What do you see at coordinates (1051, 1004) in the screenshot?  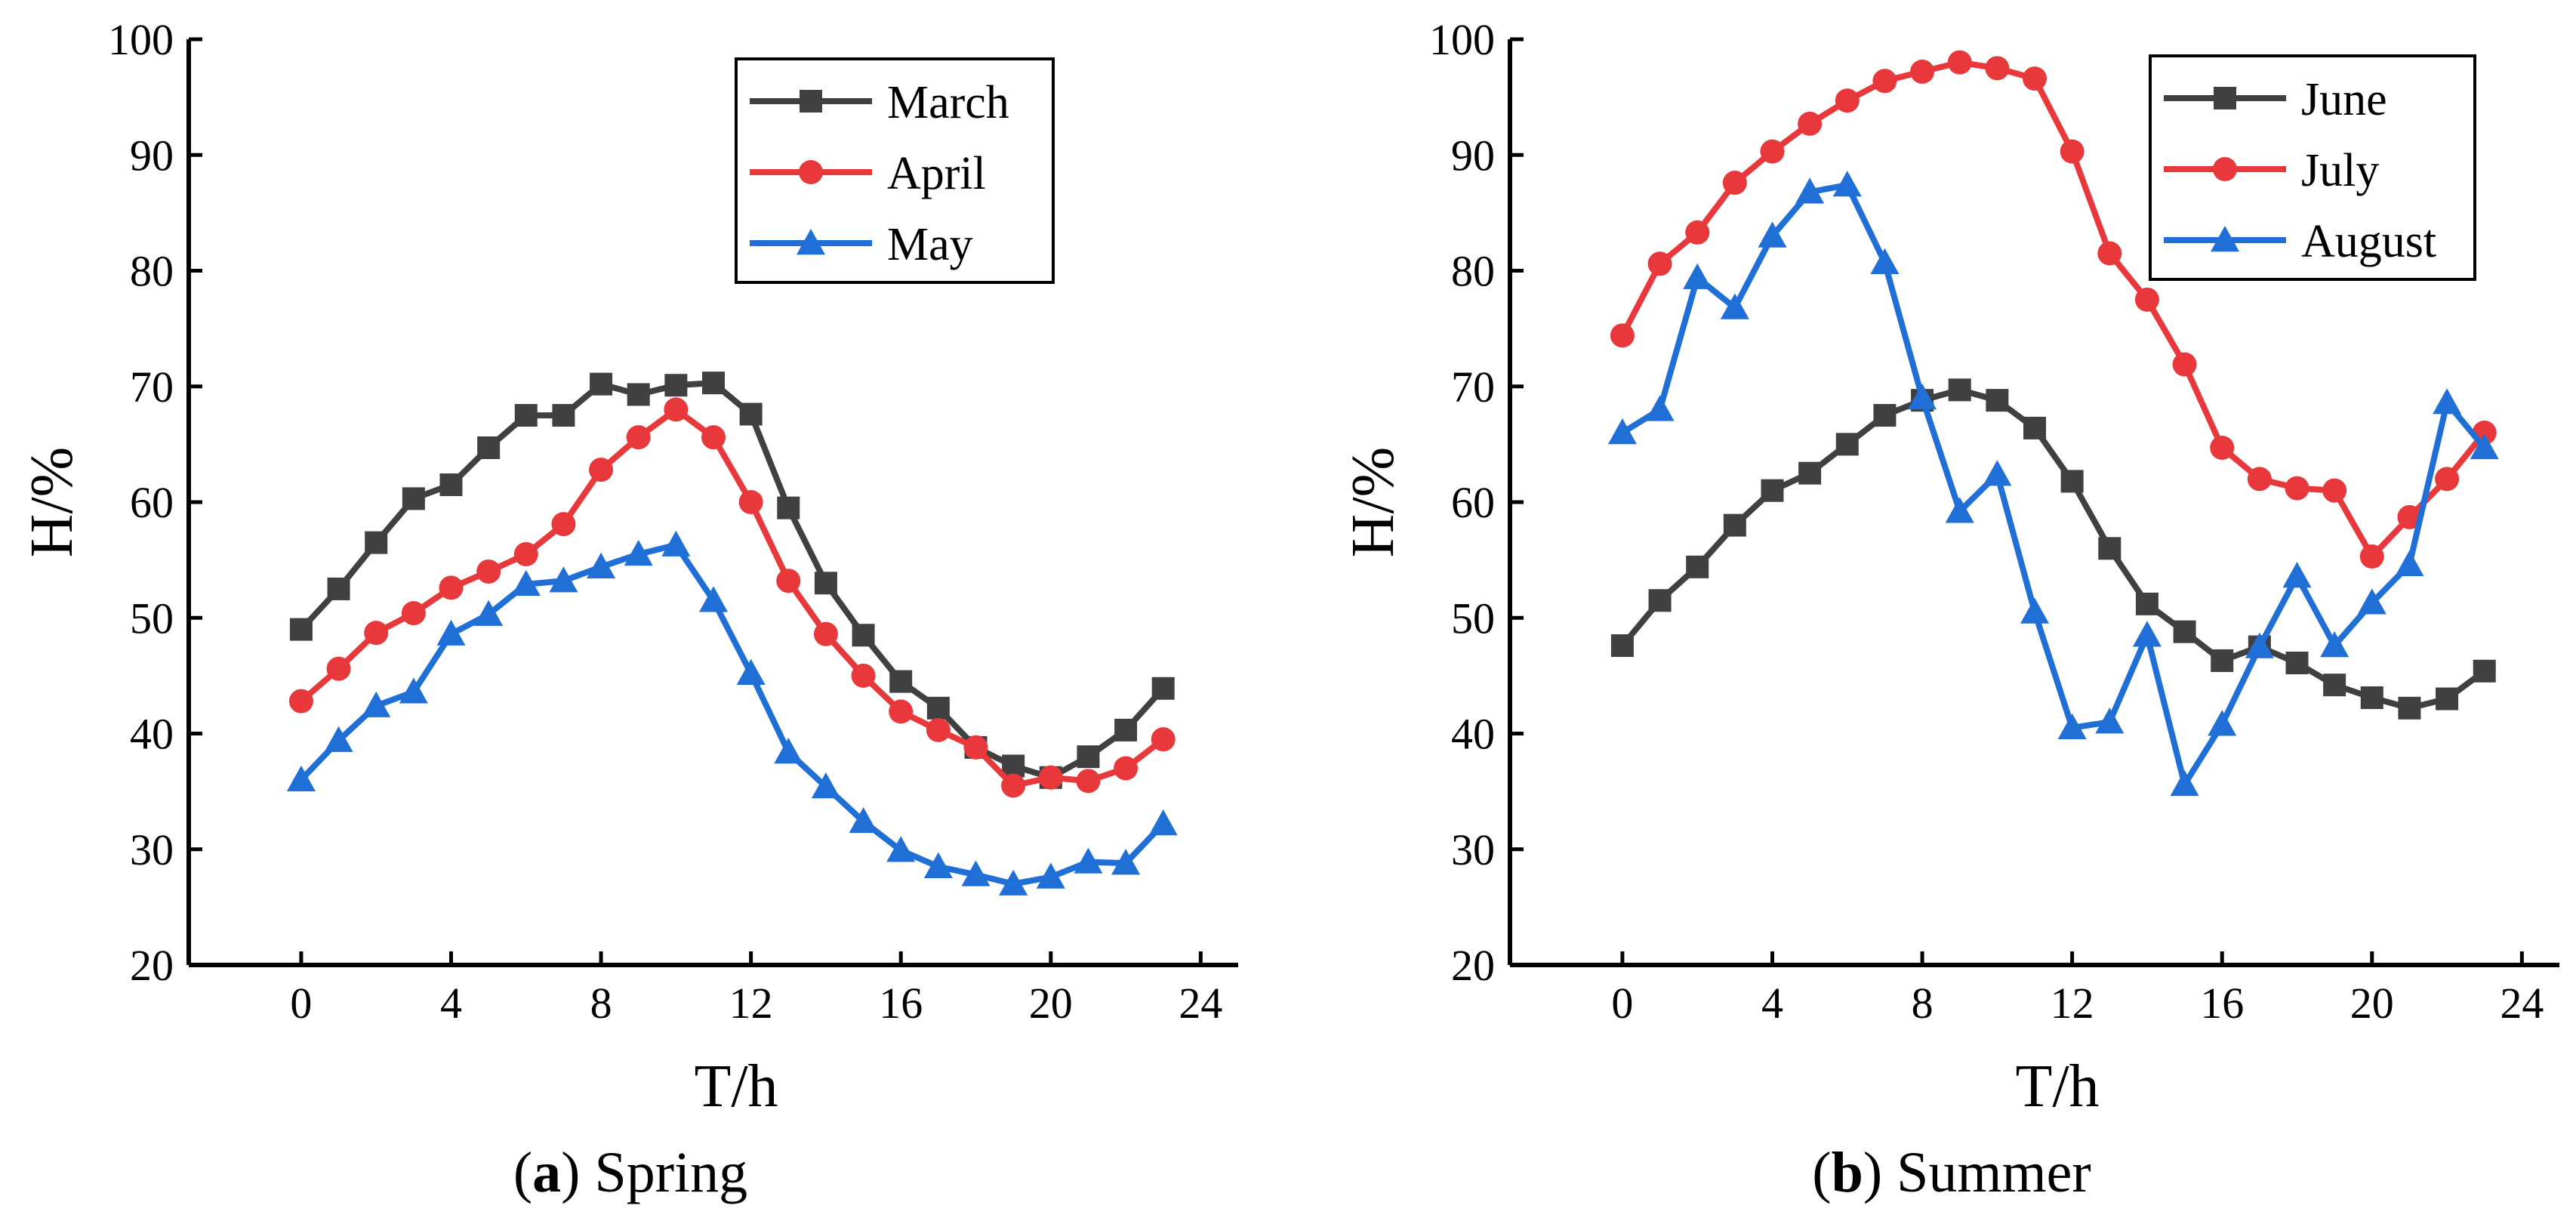 I see `x-tick-label: 20` at bounding box center [1051, 1004].